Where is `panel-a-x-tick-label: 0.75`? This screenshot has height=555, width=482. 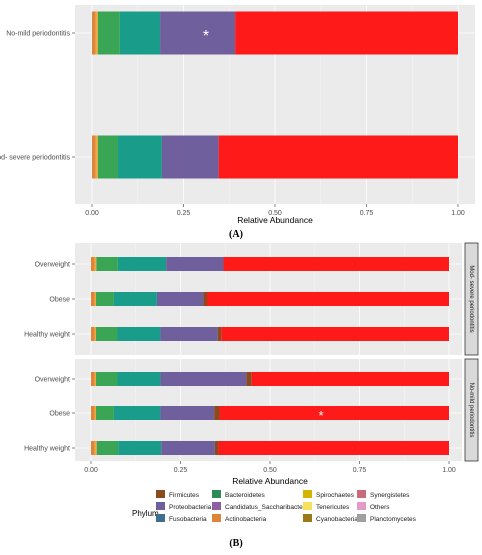
panel-a-x-tick-label: 0.75 is located at coordinates (367, 213).